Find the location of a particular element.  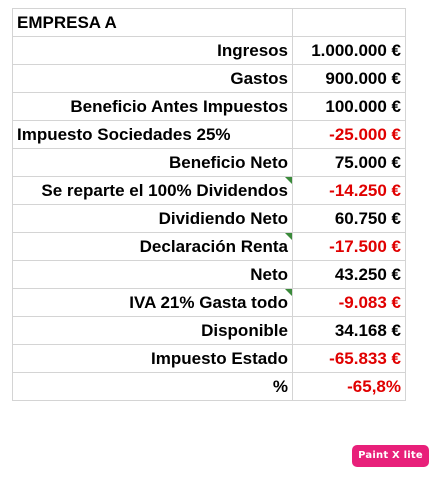

table-row: % -65,8% is located at coordinates (209, 386).